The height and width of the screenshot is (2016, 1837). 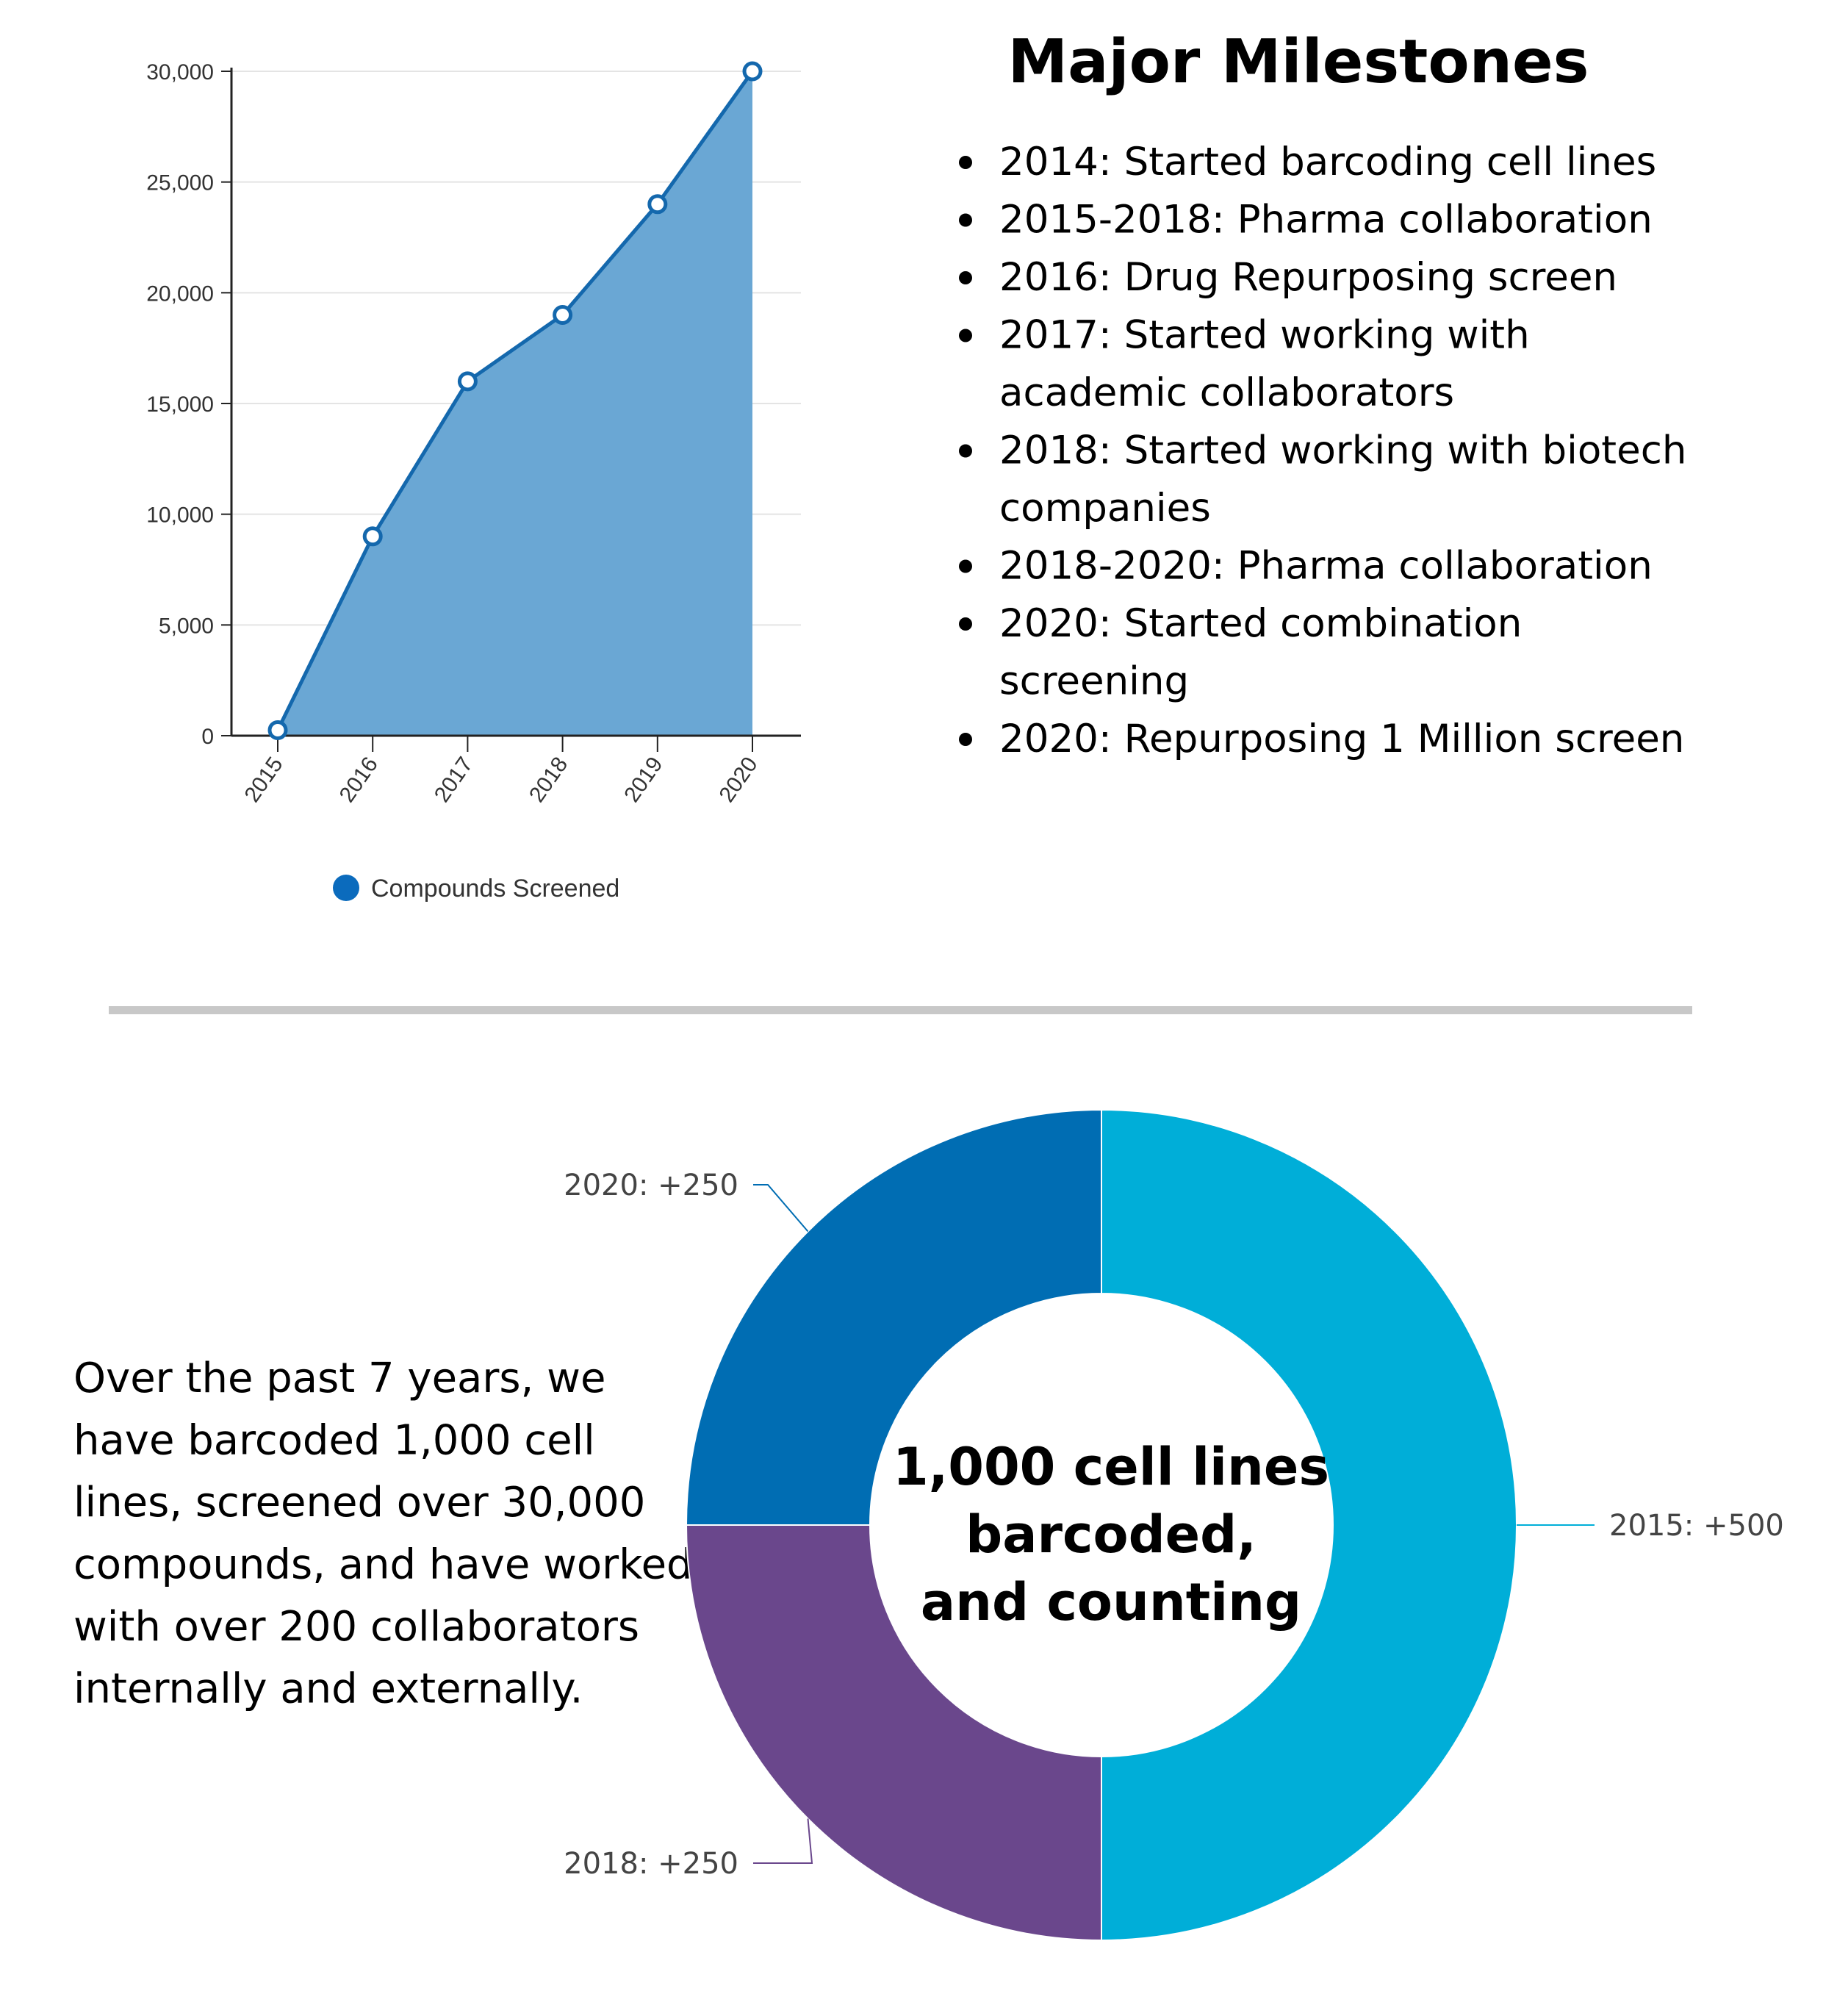 I want to click on milestone-item: 2015-2018: Pharma collaboration, so click(x=1326, y=220).